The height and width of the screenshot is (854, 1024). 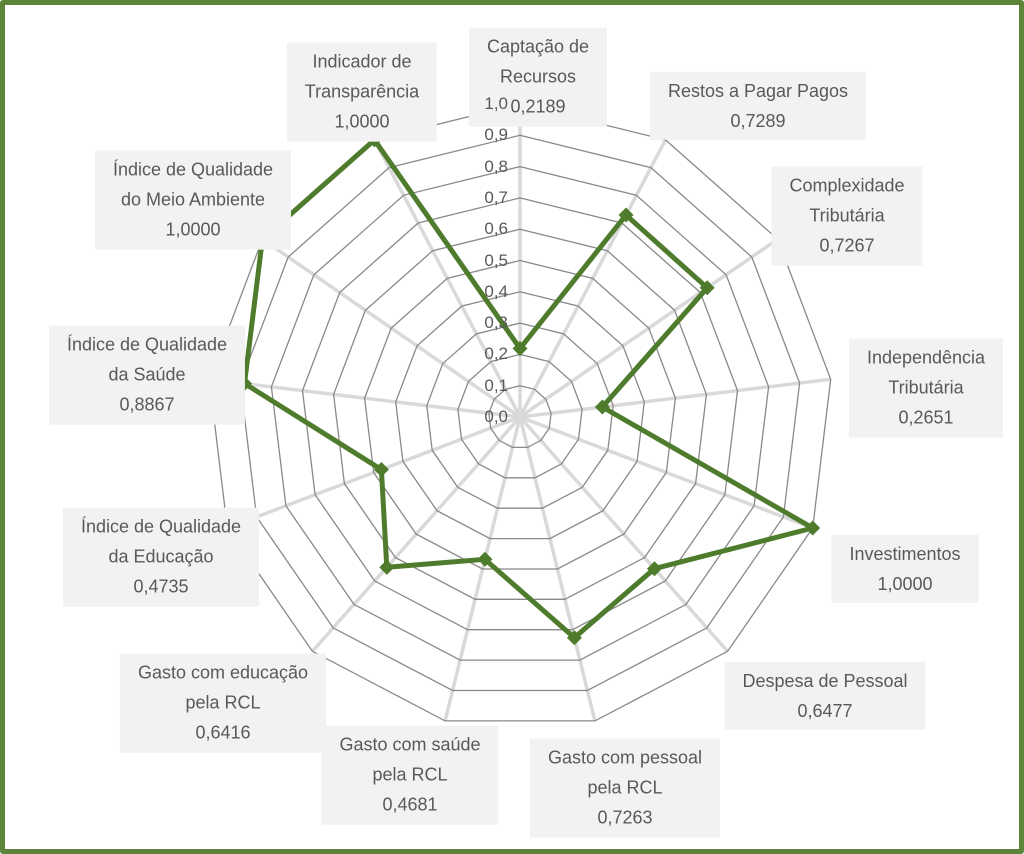 What do you see at coordinates (825, 680) in the screenshot?
I see `category-name-line: Despesa de Pessoal` at bounding box center [825, 680].